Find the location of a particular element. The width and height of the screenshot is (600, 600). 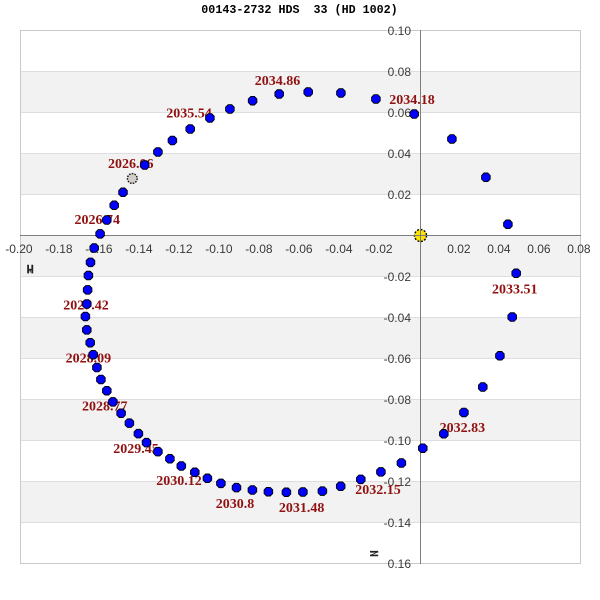

svg-text: 00143-2732 HDS 33 (HD 1002) is located at coordinates (299, 10).